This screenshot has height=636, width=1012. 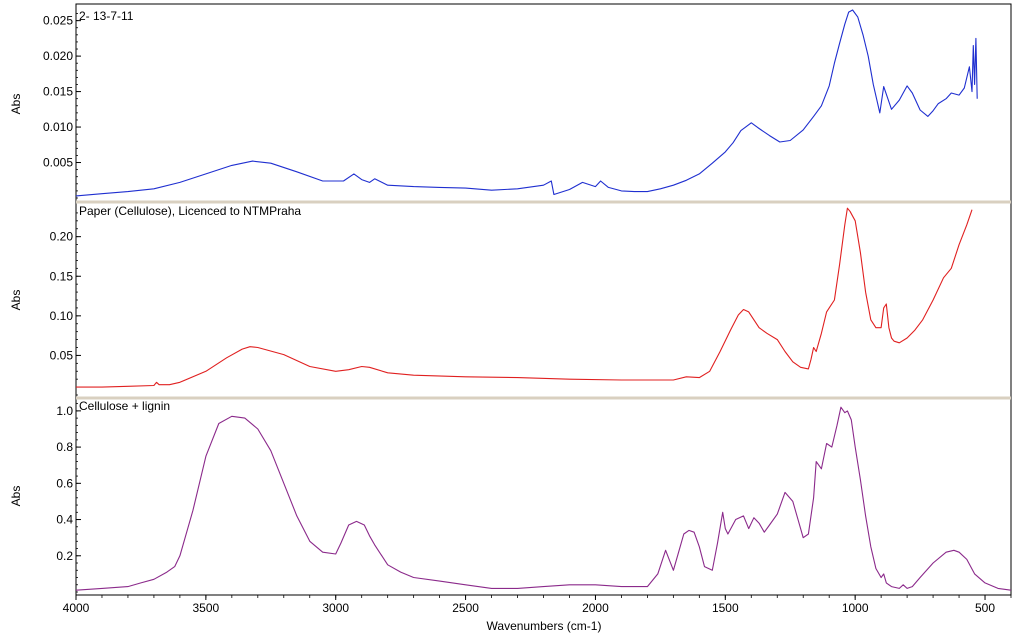 I want to click on x-tick-label: 3000, so click(x=335, y=608).